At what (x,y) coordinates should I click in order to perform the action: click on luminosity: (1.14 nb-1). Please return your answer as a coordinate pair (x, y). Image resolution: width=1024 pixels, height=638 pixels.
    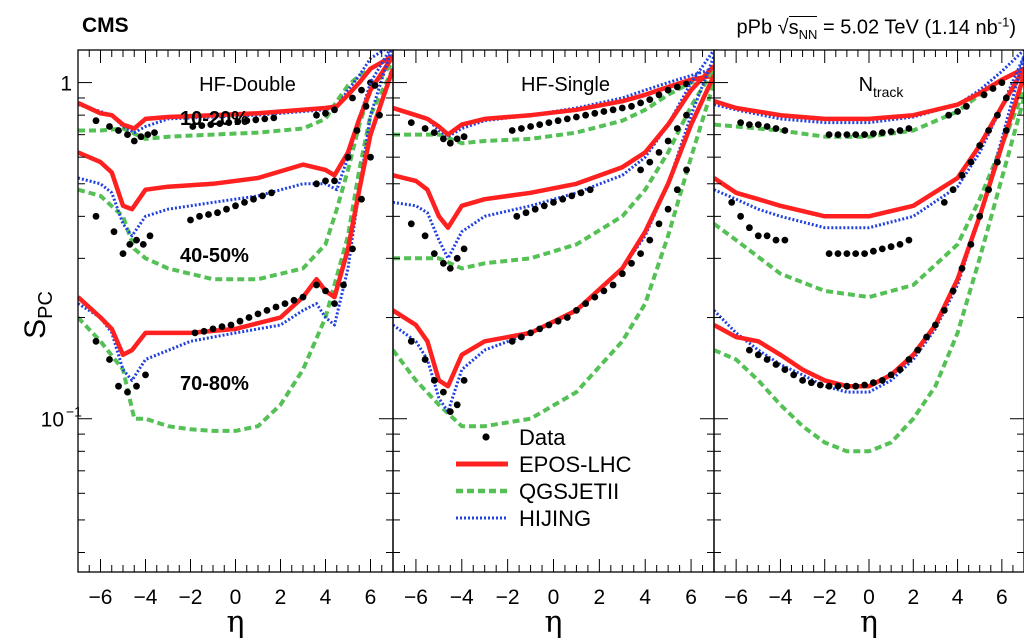
    Looking at the image, I should click on (970, 26).